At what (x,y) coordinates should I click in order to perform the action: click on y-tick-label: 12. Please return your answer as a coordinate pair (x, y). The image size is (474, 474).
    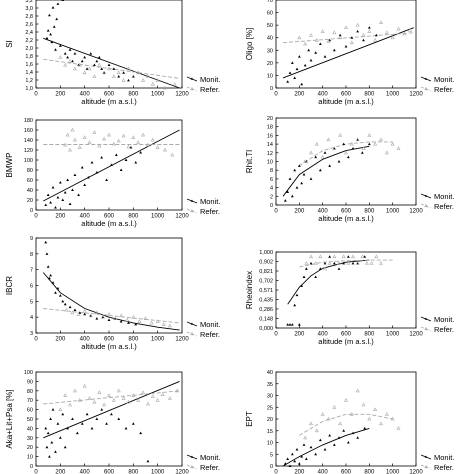
    Looking at the image, I should click on (270, 154).